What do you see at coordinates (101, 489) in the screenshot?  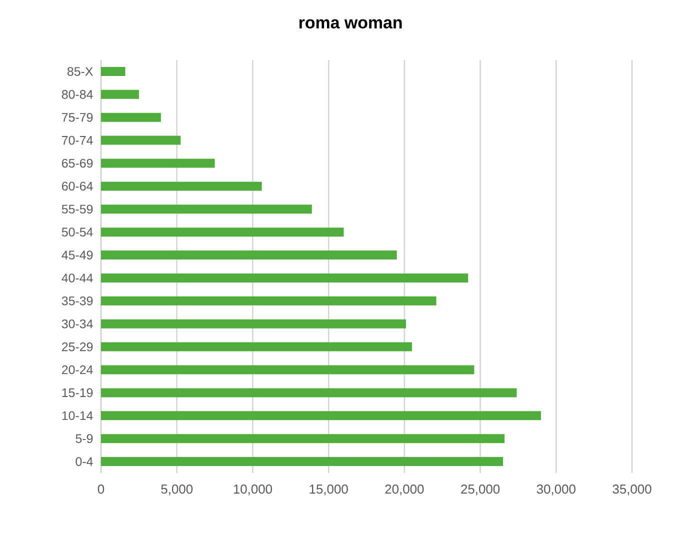 I see `x-tick-label: 0` at bounding box center [101, 489].